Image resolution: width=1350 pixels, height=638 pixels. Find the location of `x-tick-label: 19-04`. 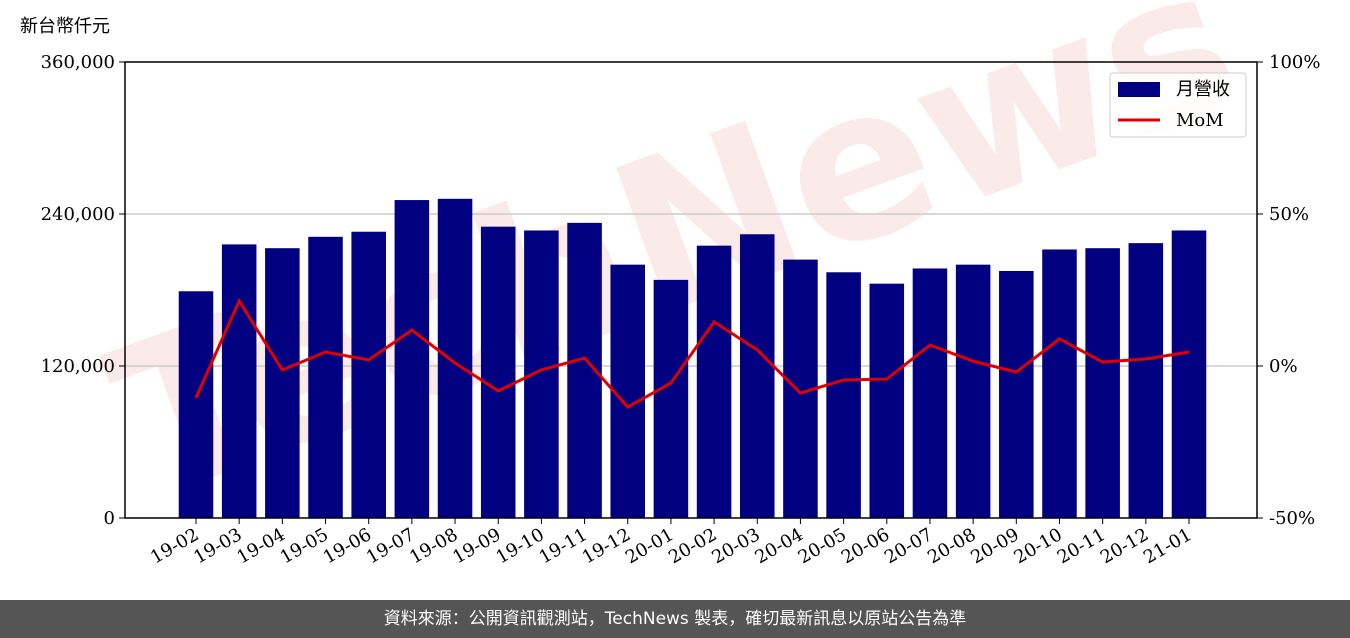

x-tick-label: 19-04 is located at coordinates (260, 546).